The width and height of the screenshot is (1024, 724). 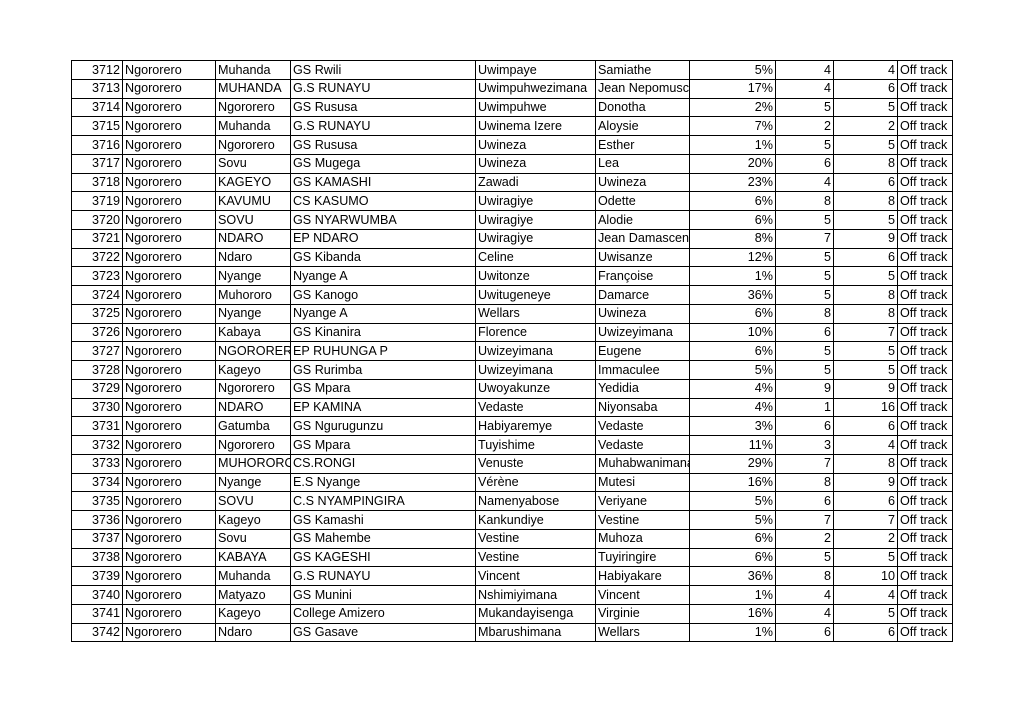 I want to click on cell-school: GS KAGESHI, so click(x=383, y=557).